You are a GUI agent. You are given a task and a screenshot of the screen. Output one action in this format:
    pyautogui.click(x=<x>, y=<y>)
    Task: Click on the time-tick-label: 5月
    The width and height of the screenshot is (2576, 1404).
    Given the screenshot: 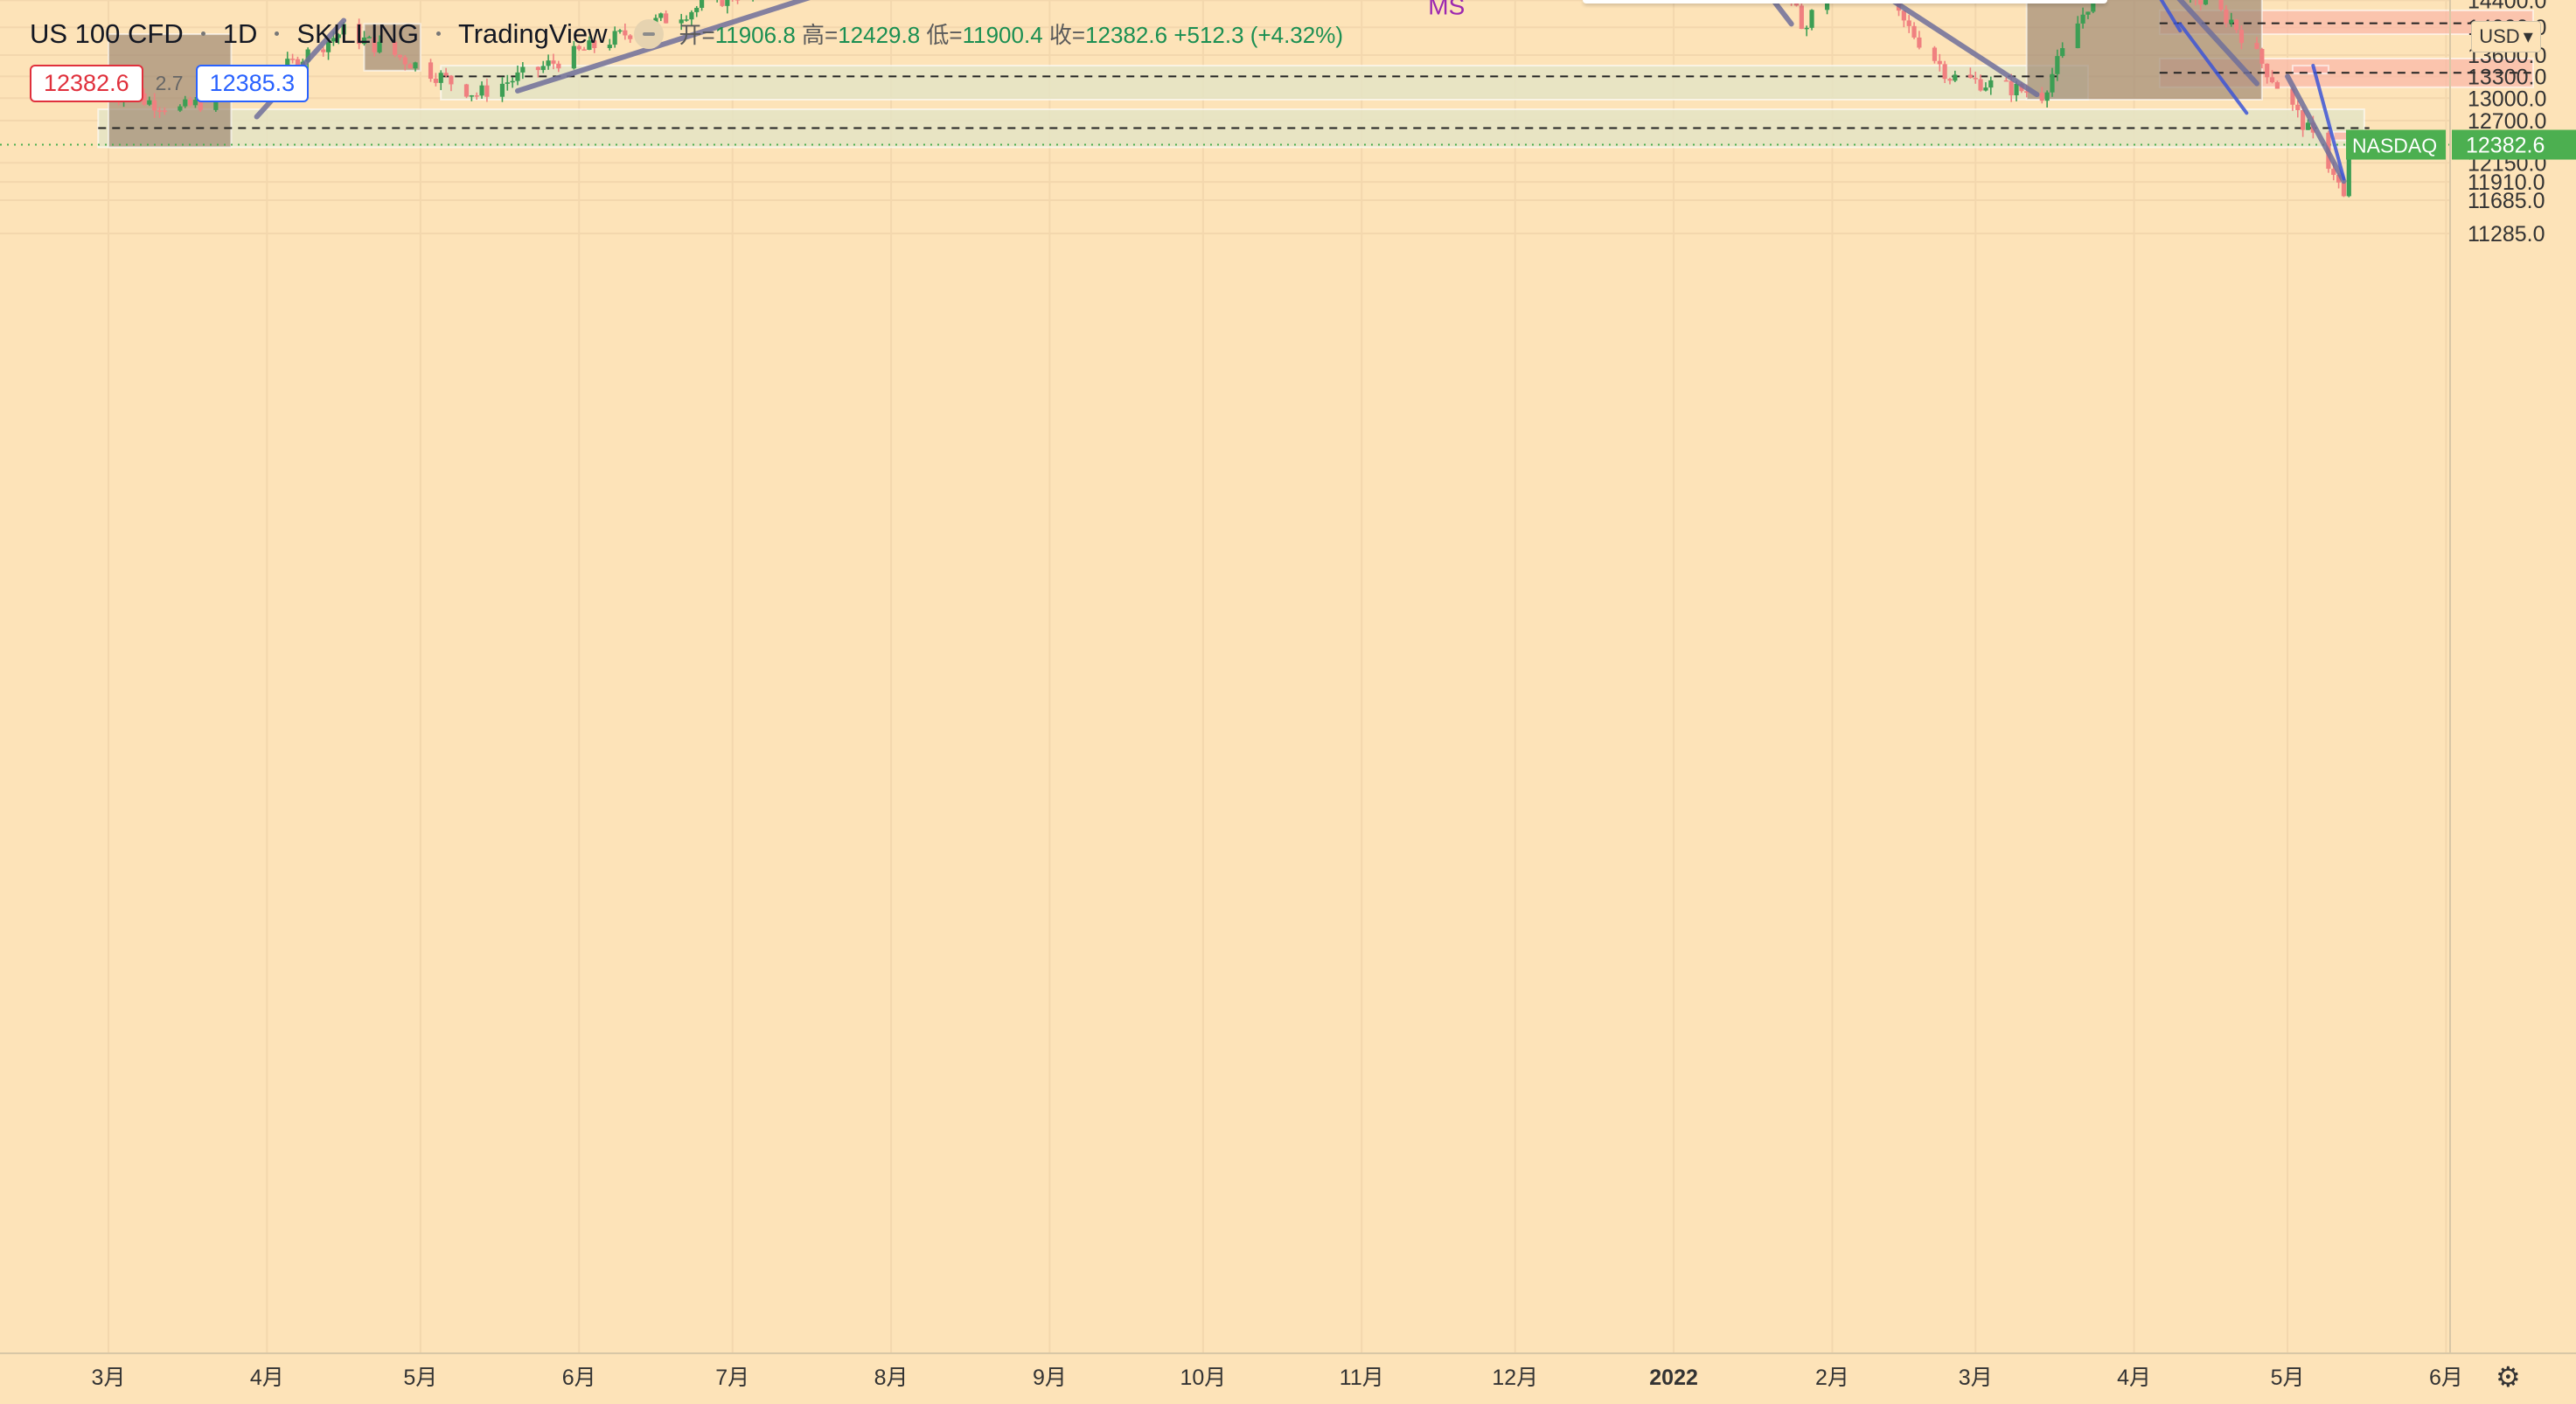 What is the action you would take?
    pyautogui.click(x=2288, y=1378)
    